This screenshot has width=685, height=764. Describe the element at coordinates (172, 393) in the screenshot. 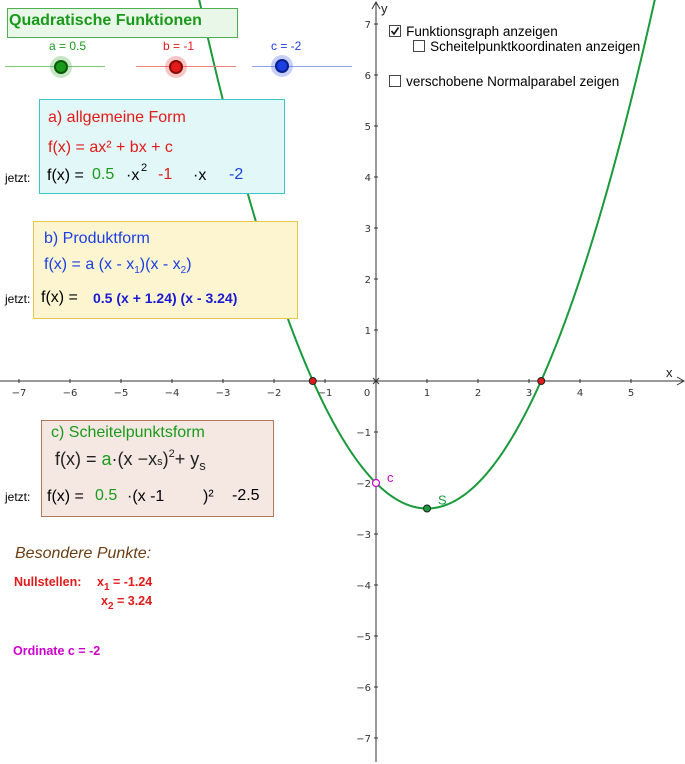

I see `x-tick-label: −4` at that location.